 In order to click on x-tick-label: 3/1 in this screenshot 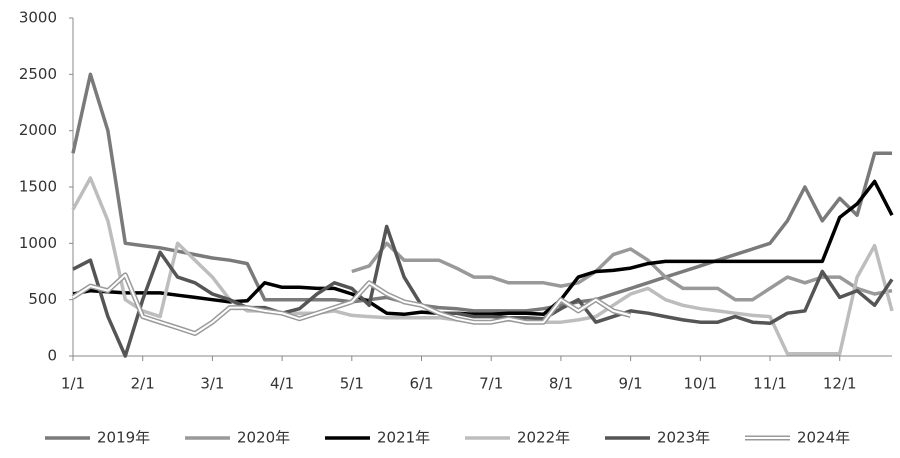, I will do `click(212, 384)`.